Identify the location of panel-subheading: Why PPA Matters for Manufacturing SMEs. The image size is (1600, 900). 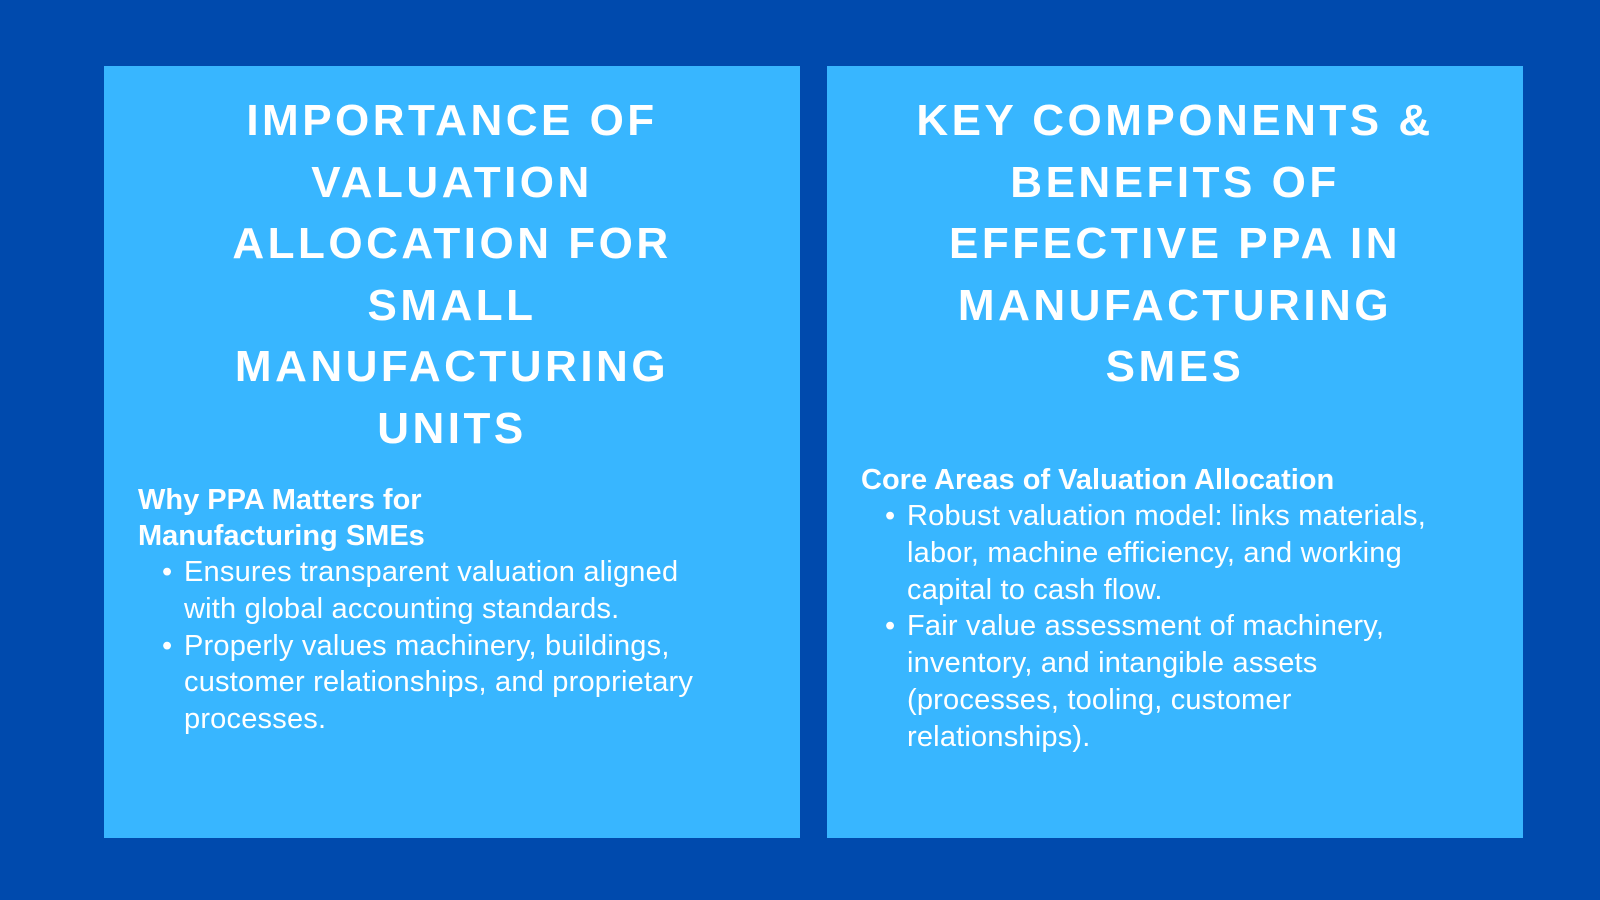
(281, 518).